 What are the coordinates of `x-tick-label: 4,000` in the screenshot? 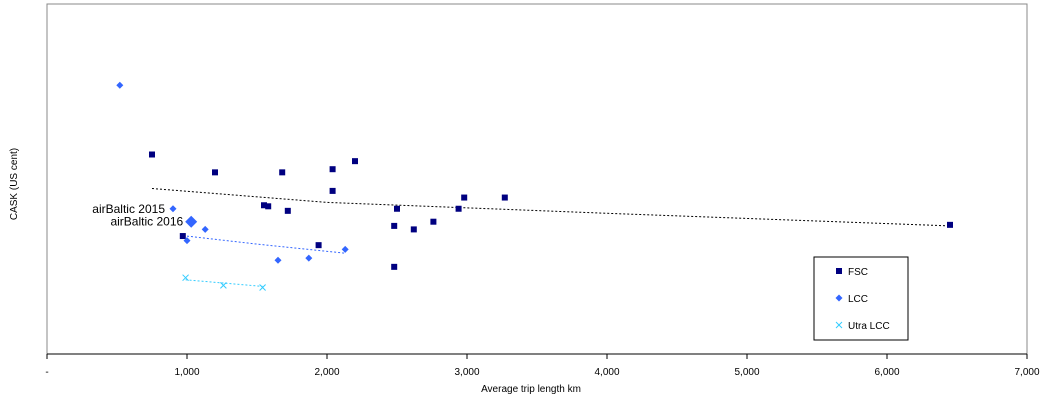 It's located at (606, 372).